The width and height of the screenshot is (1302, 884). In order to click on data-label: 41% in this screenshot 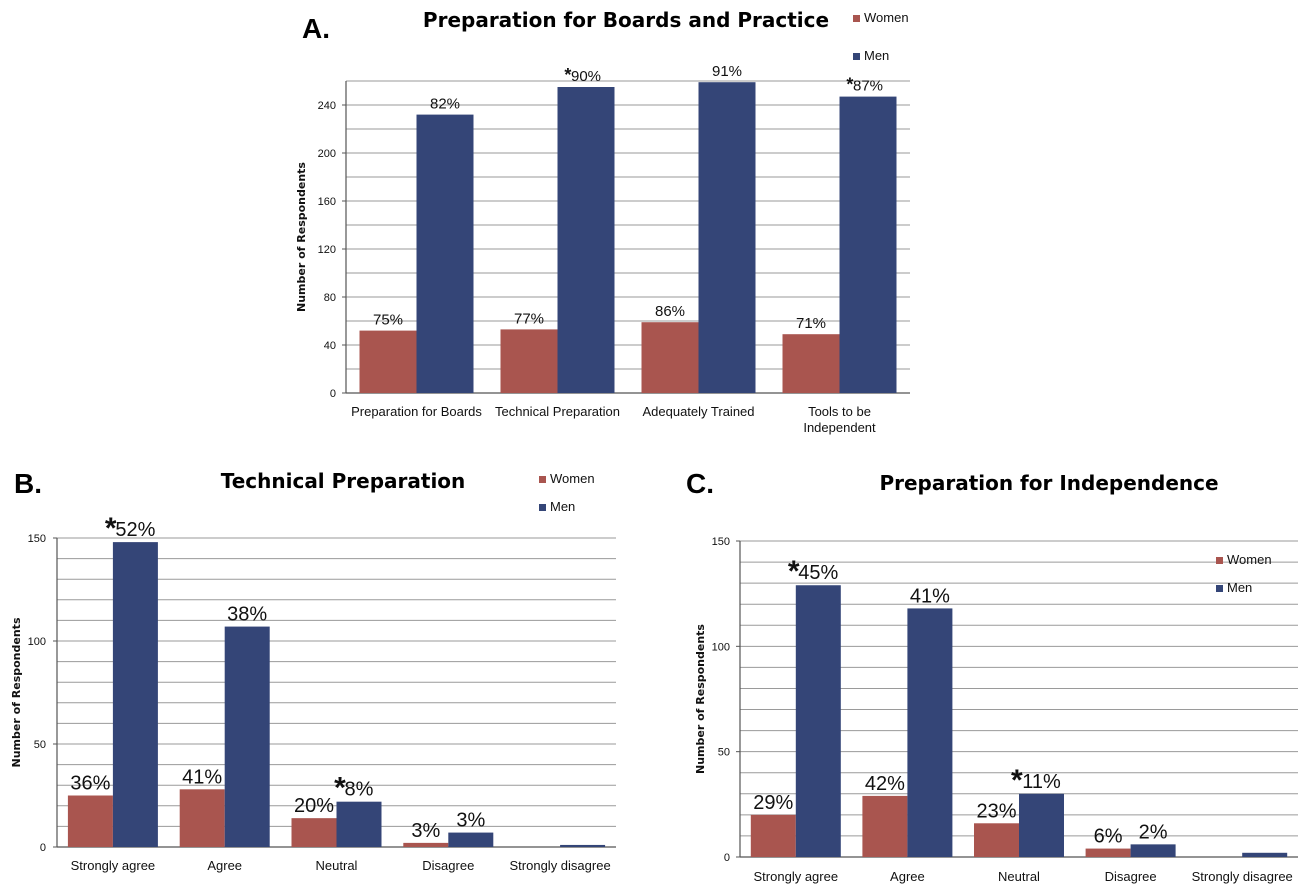, I will do `click(202, 777)`.